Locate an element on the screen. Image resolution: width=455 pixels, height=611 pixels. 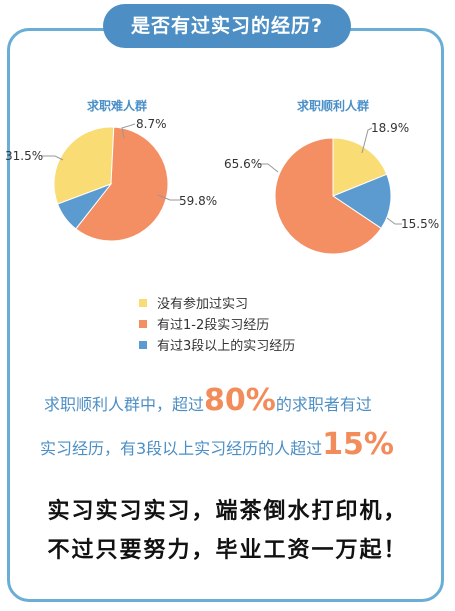
legend: 没有参加过实习 有过1-2段实习经历 有过3段以上的实习经历 is located at coordinates (217, 323).